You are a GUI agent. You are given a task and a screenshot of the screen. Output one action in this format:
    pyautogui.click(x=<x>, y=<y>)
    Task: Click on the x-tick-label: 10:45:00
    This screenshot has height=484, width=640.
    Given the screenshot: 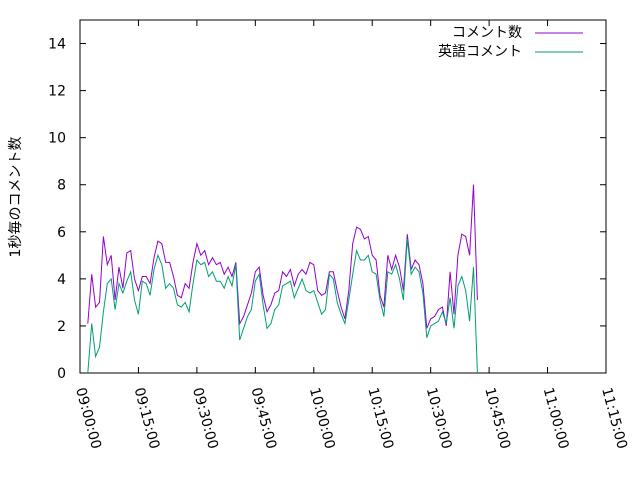 What is the action you would take?
    pyautogui.click(x=497, y=418)
    